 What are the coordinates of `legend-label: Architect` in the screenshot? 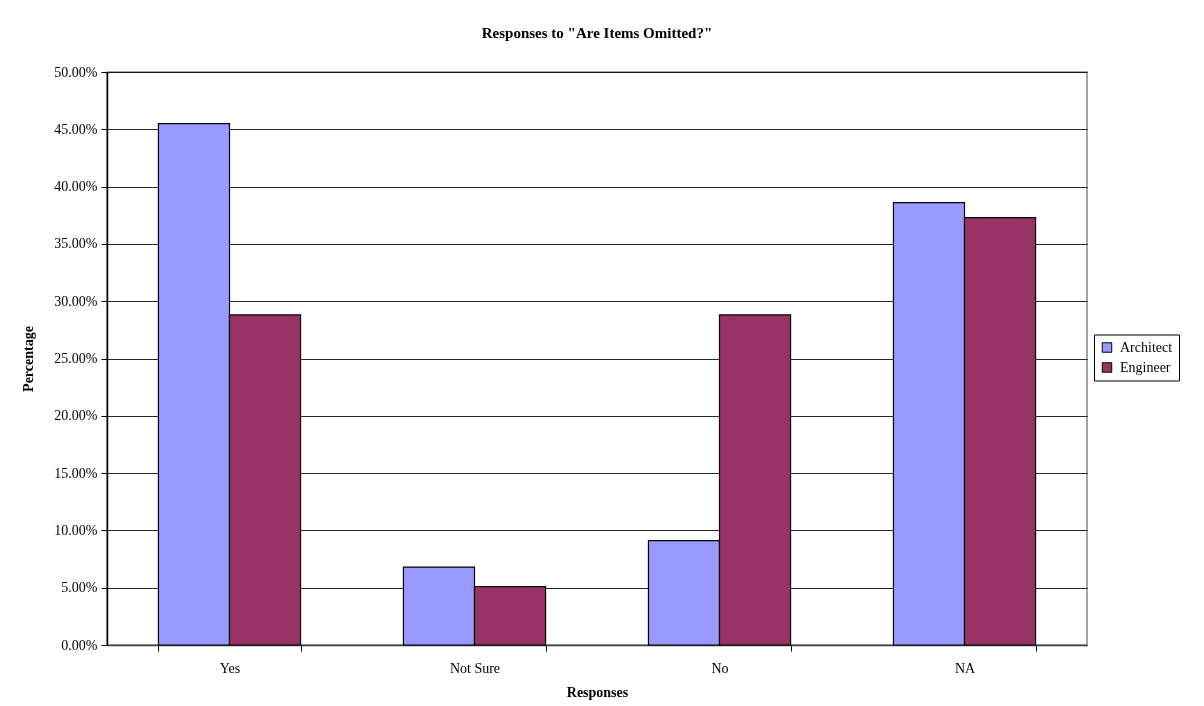 It's located at (1146, 347).